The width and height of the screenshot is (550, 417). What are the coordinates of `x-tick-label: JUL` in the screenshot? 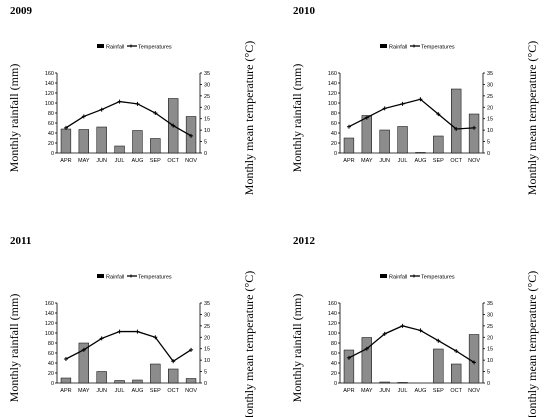 It's located at (403, 391).